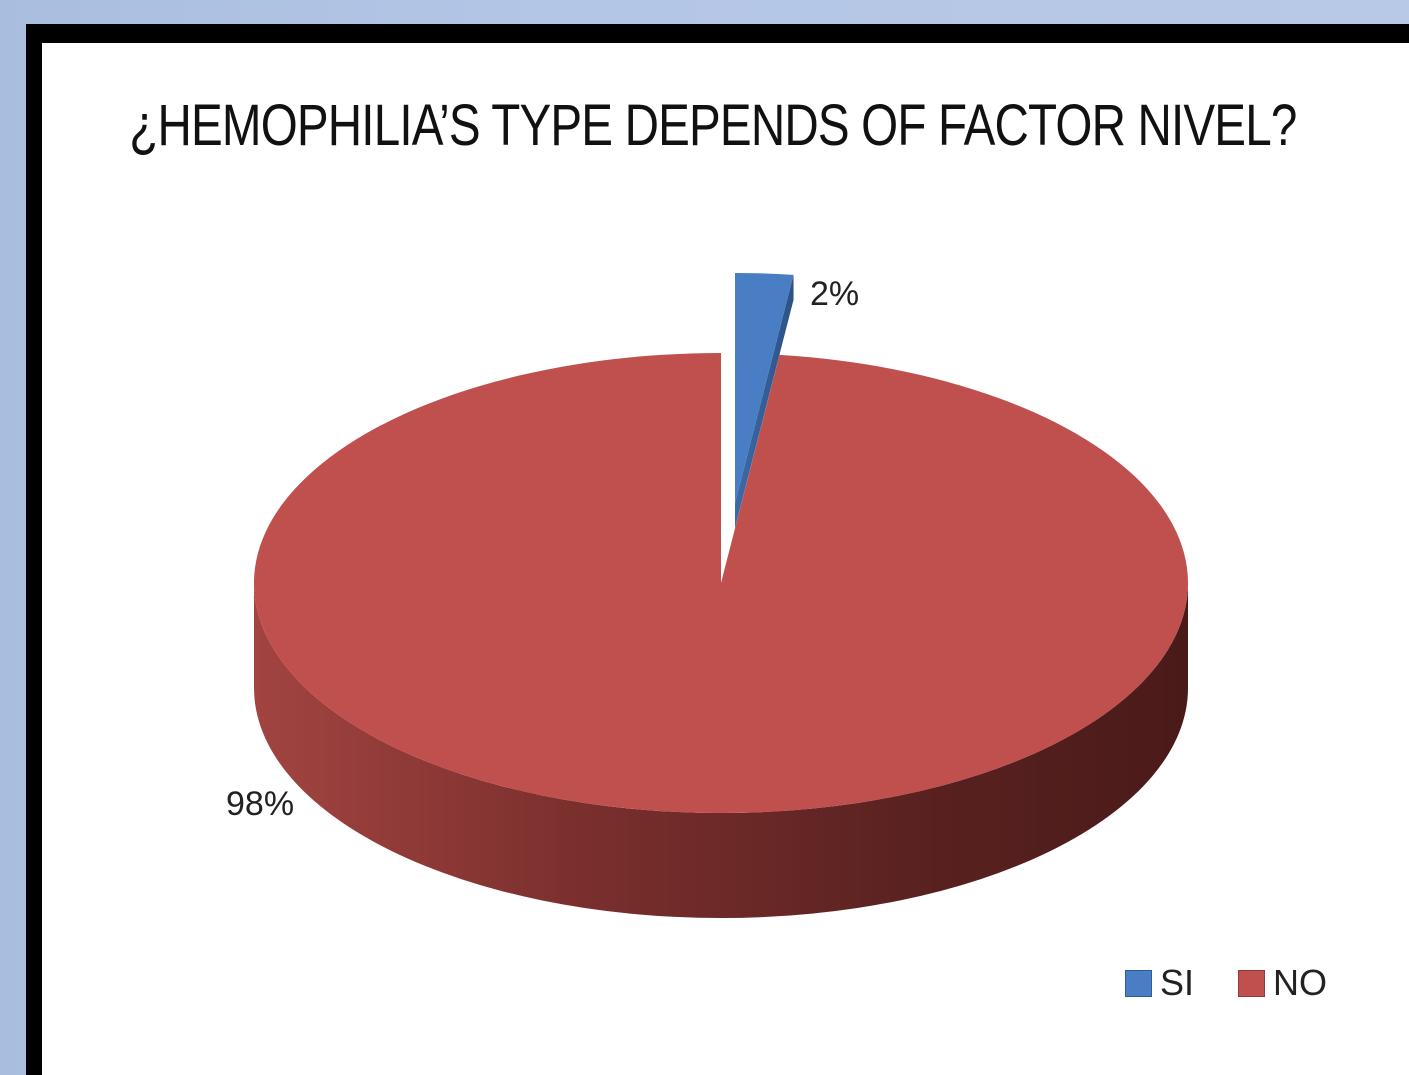 This screenshot has height=1075, width=1409. I want to click on legend-label-no: NO, so click(1300, 982).